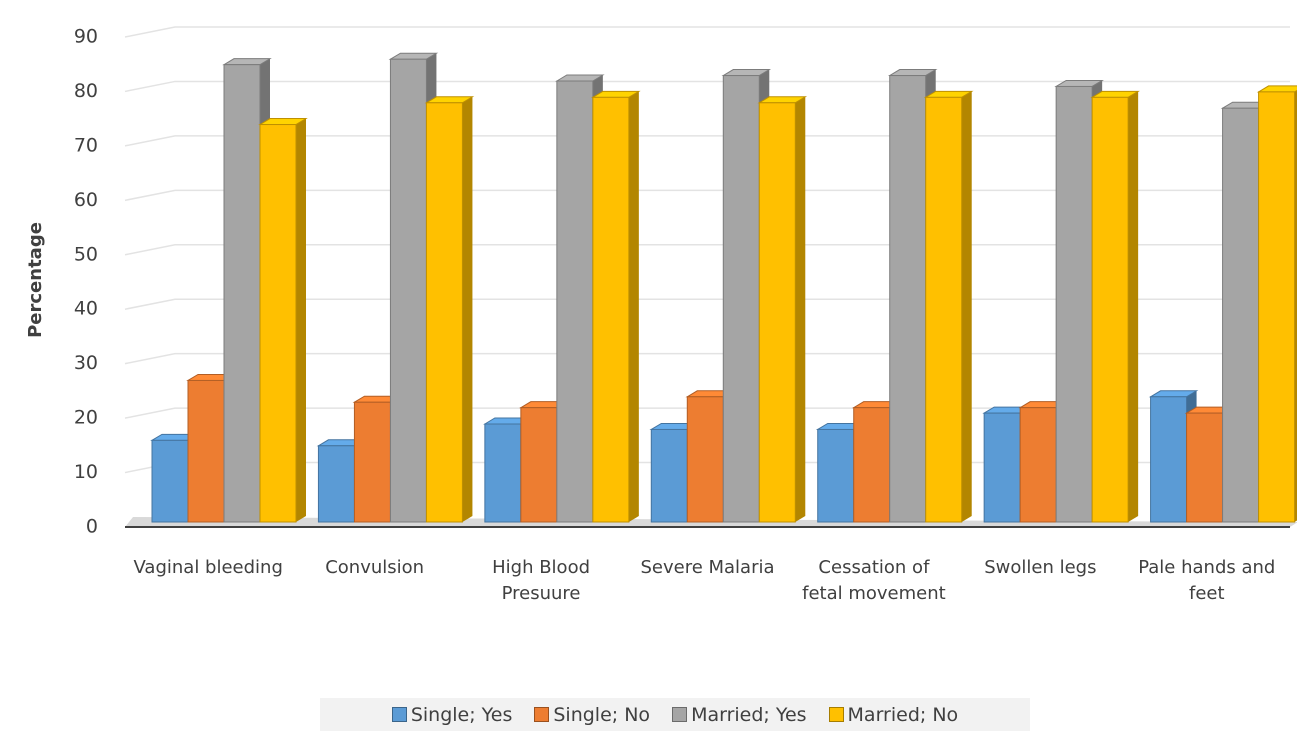 This screenshot has width=1297, height=731. I want to click on y-tick-label: 70, so click(86, 145).